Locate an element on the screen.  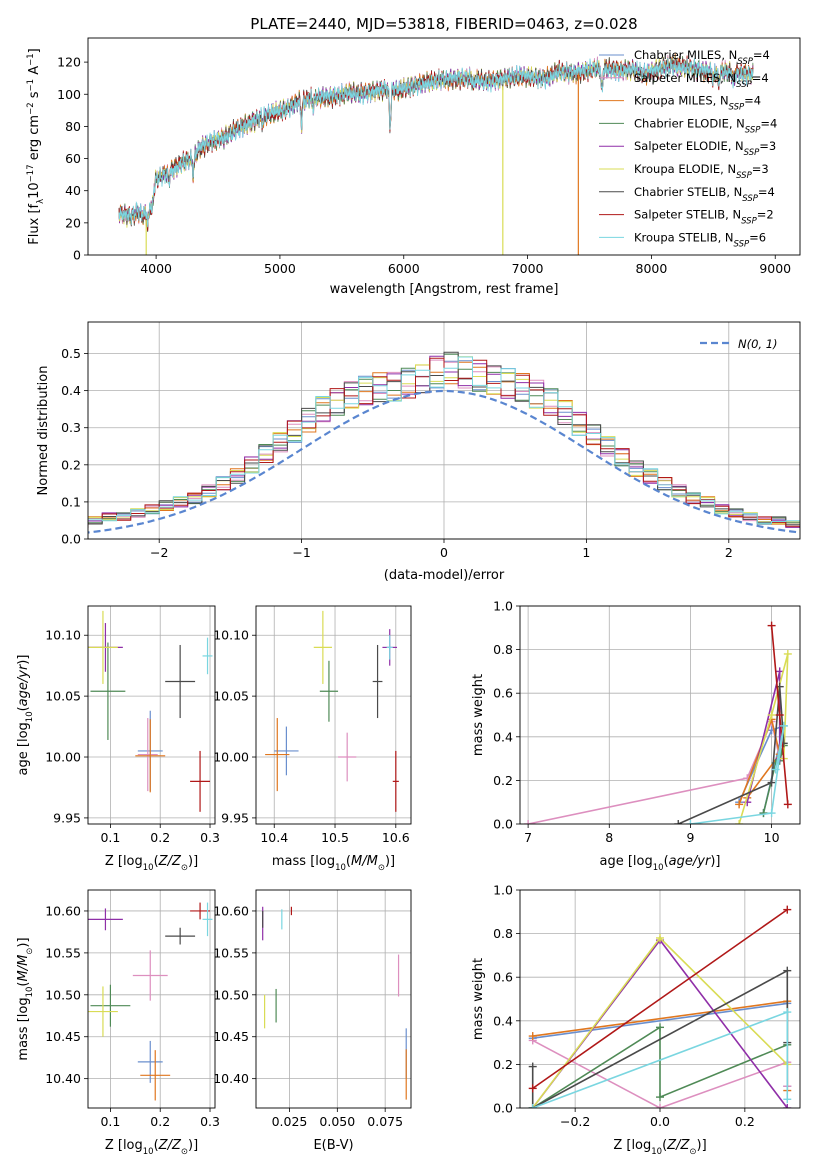
x-axis-label: mass [log10(M/M⊙)] is located at coordinates (333, 863).